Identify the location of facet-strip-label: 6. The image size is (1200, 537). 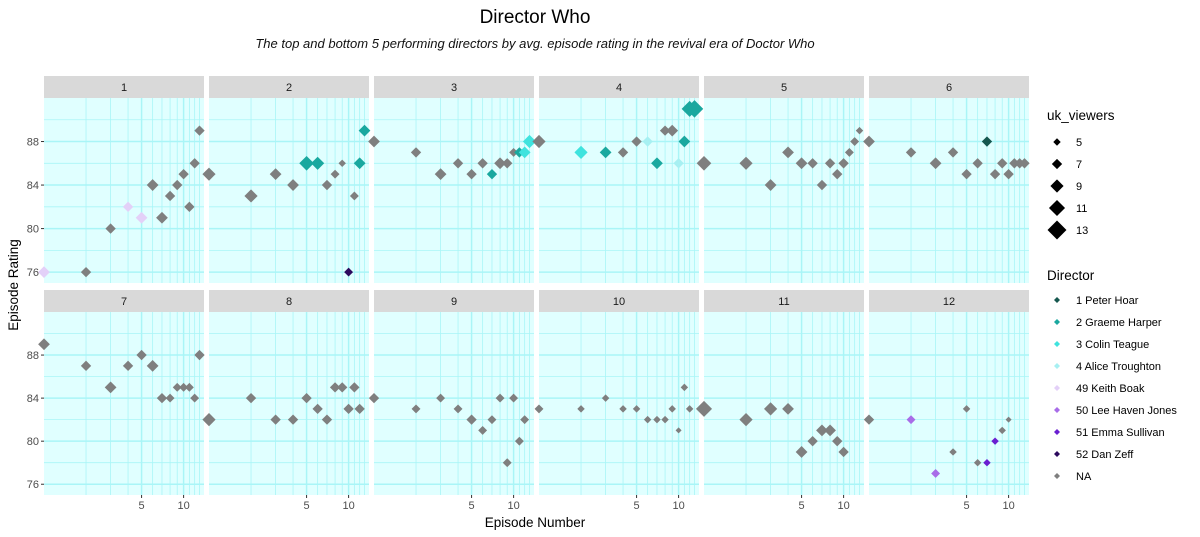
(949, 88).